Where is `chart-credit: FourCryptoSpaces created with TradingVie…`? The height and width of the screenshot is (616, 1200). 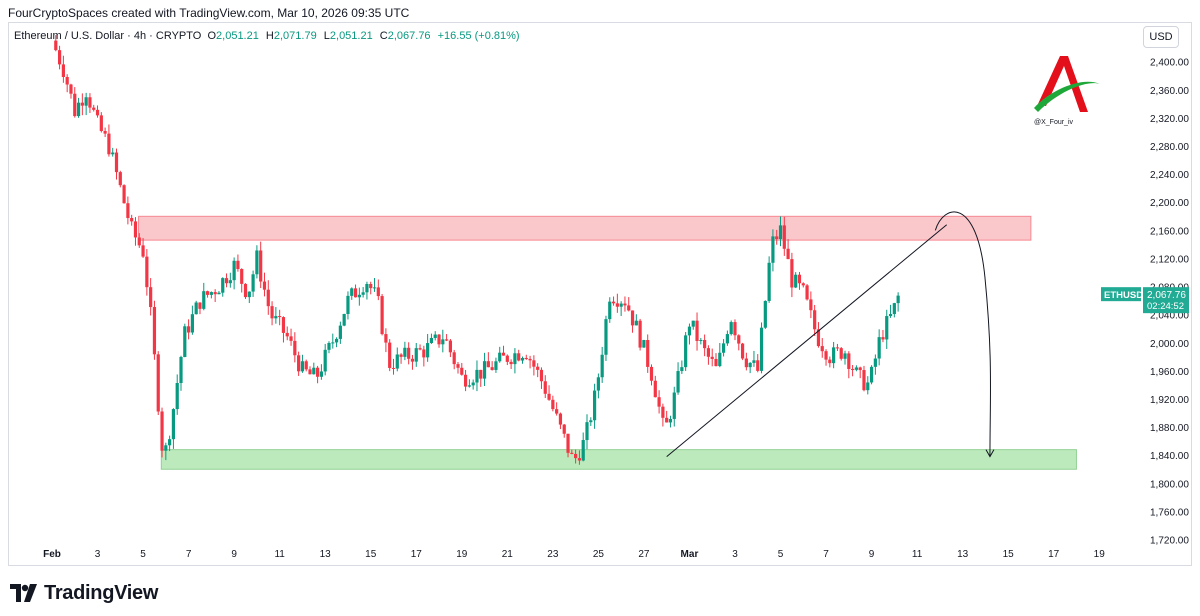
chart-credit: FourCryptoSpaces created with TradingVie… is located at coordinates (209, 13).